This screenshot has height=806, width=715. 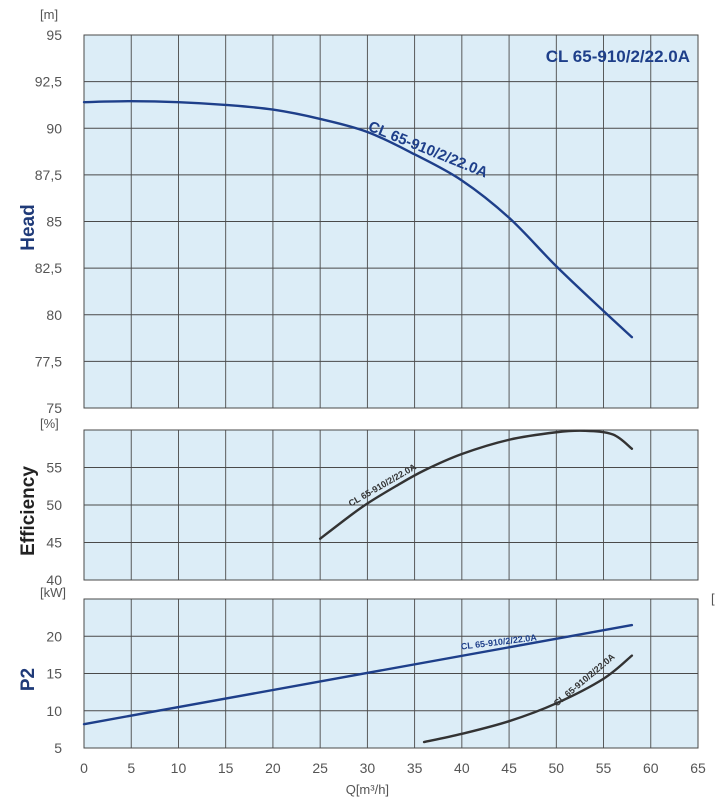 What do you see at coordinates (54, 408) in the screenshot?
I see `y-tick-label: 75` at bounding box center [54, 408].